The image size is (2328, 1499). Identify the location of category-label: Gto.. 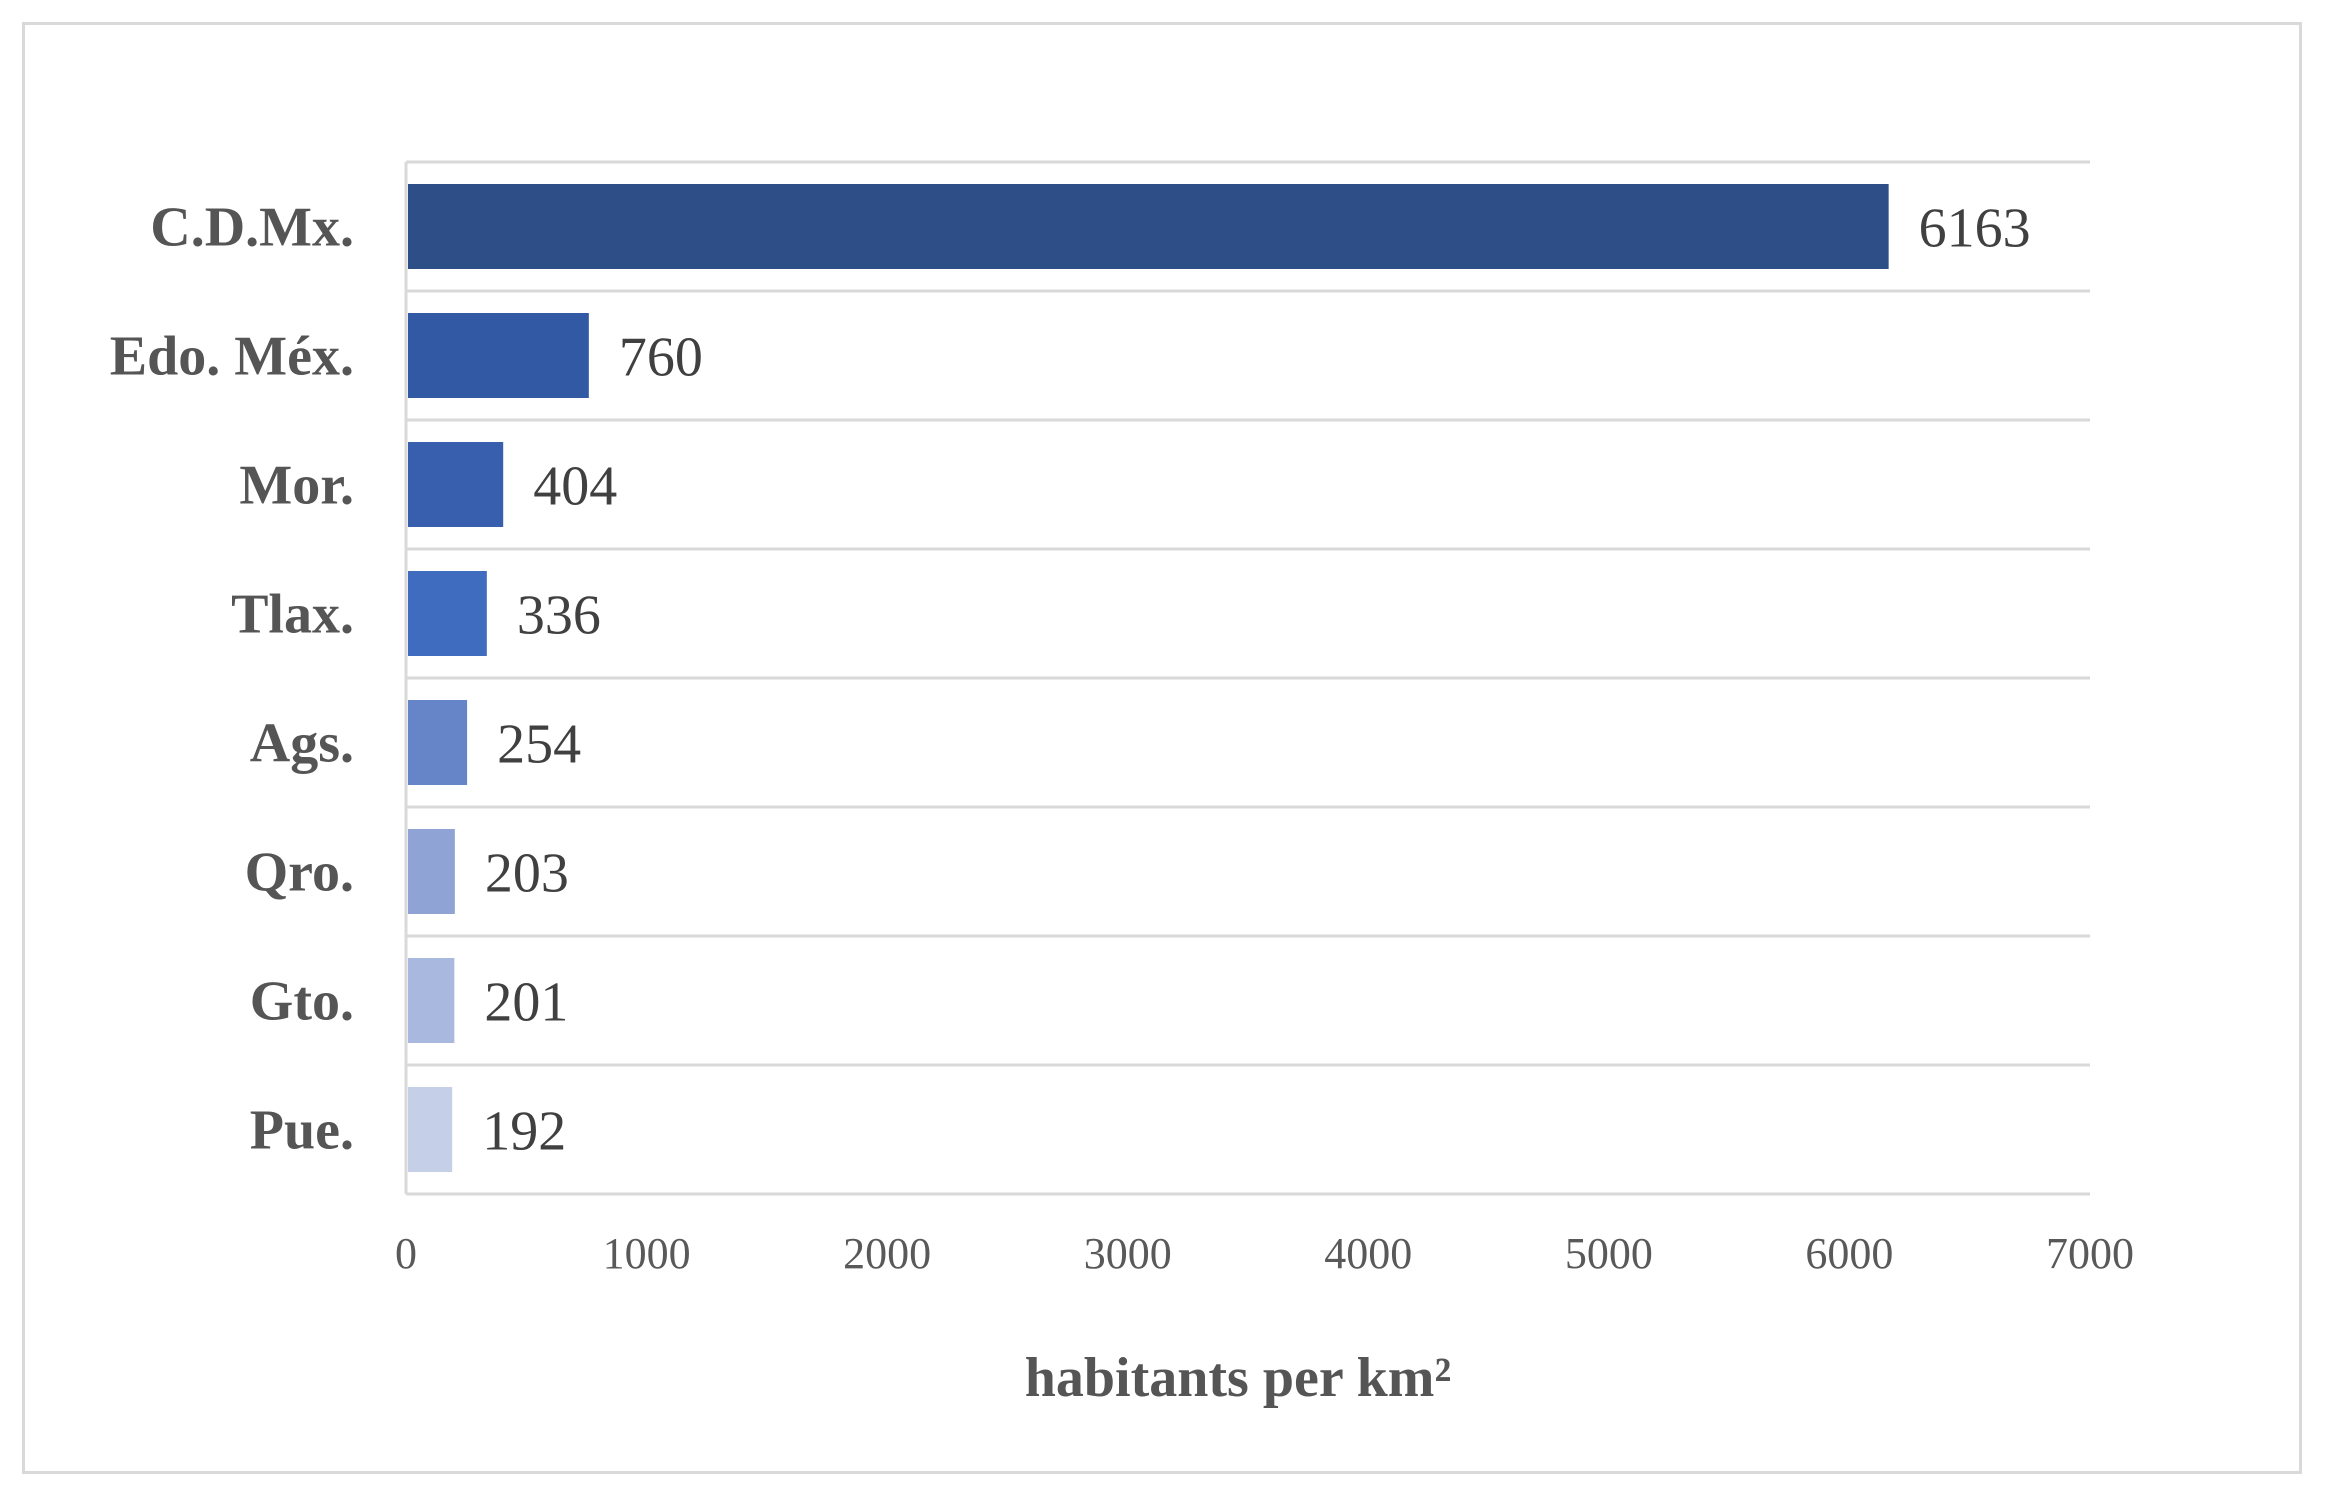
(302, 1002).